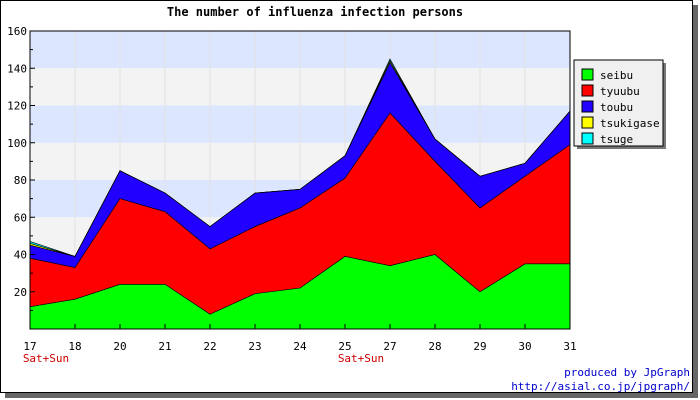 The image size is (700, 400). What do you see at coordinates (254, 346) in the screenshot?
I see `x-tick-label: 23` at bounding box center [254, 346].